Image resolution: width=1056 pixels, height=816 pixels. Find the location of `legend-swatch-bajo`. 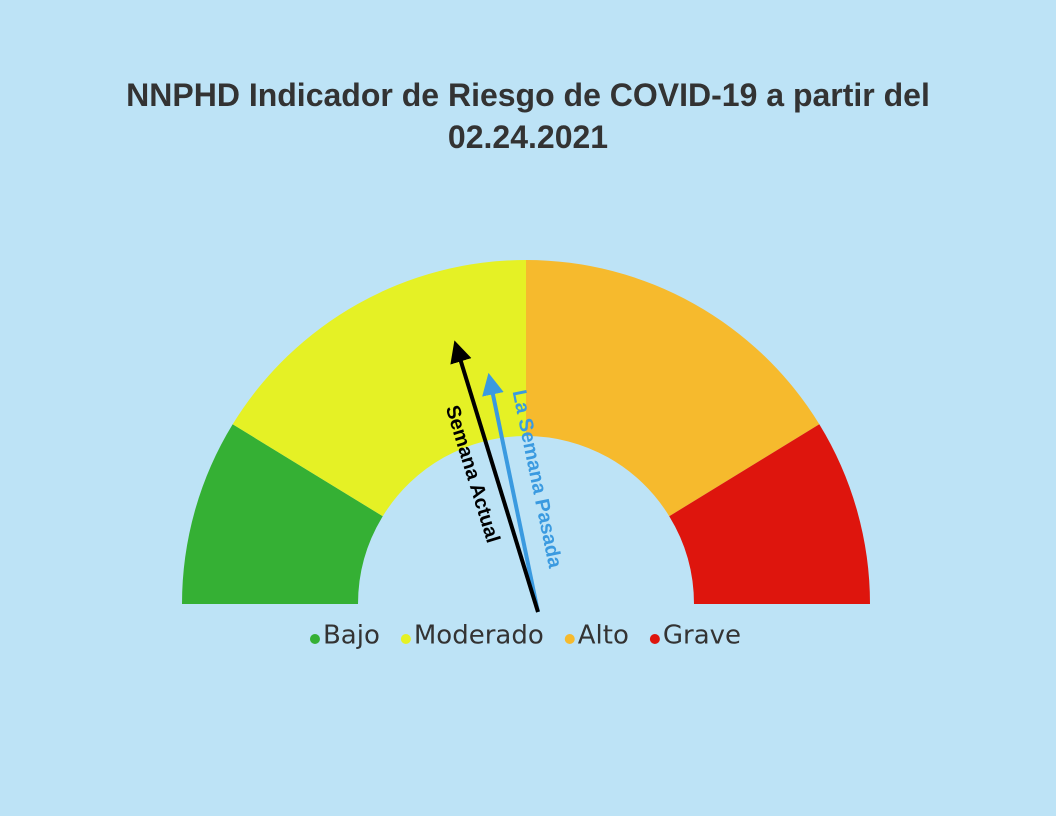

legend-swatch-bajo is located at coordinates (314, 639).